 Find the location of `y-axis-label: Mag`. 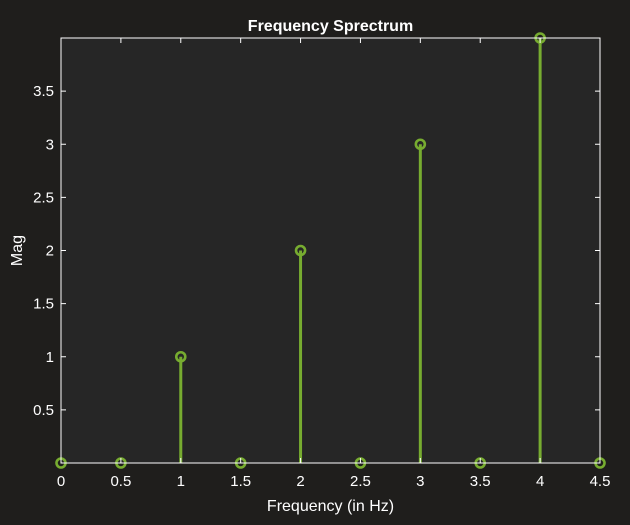

y-axis-label: Mag is located at coordinates (17, 250).